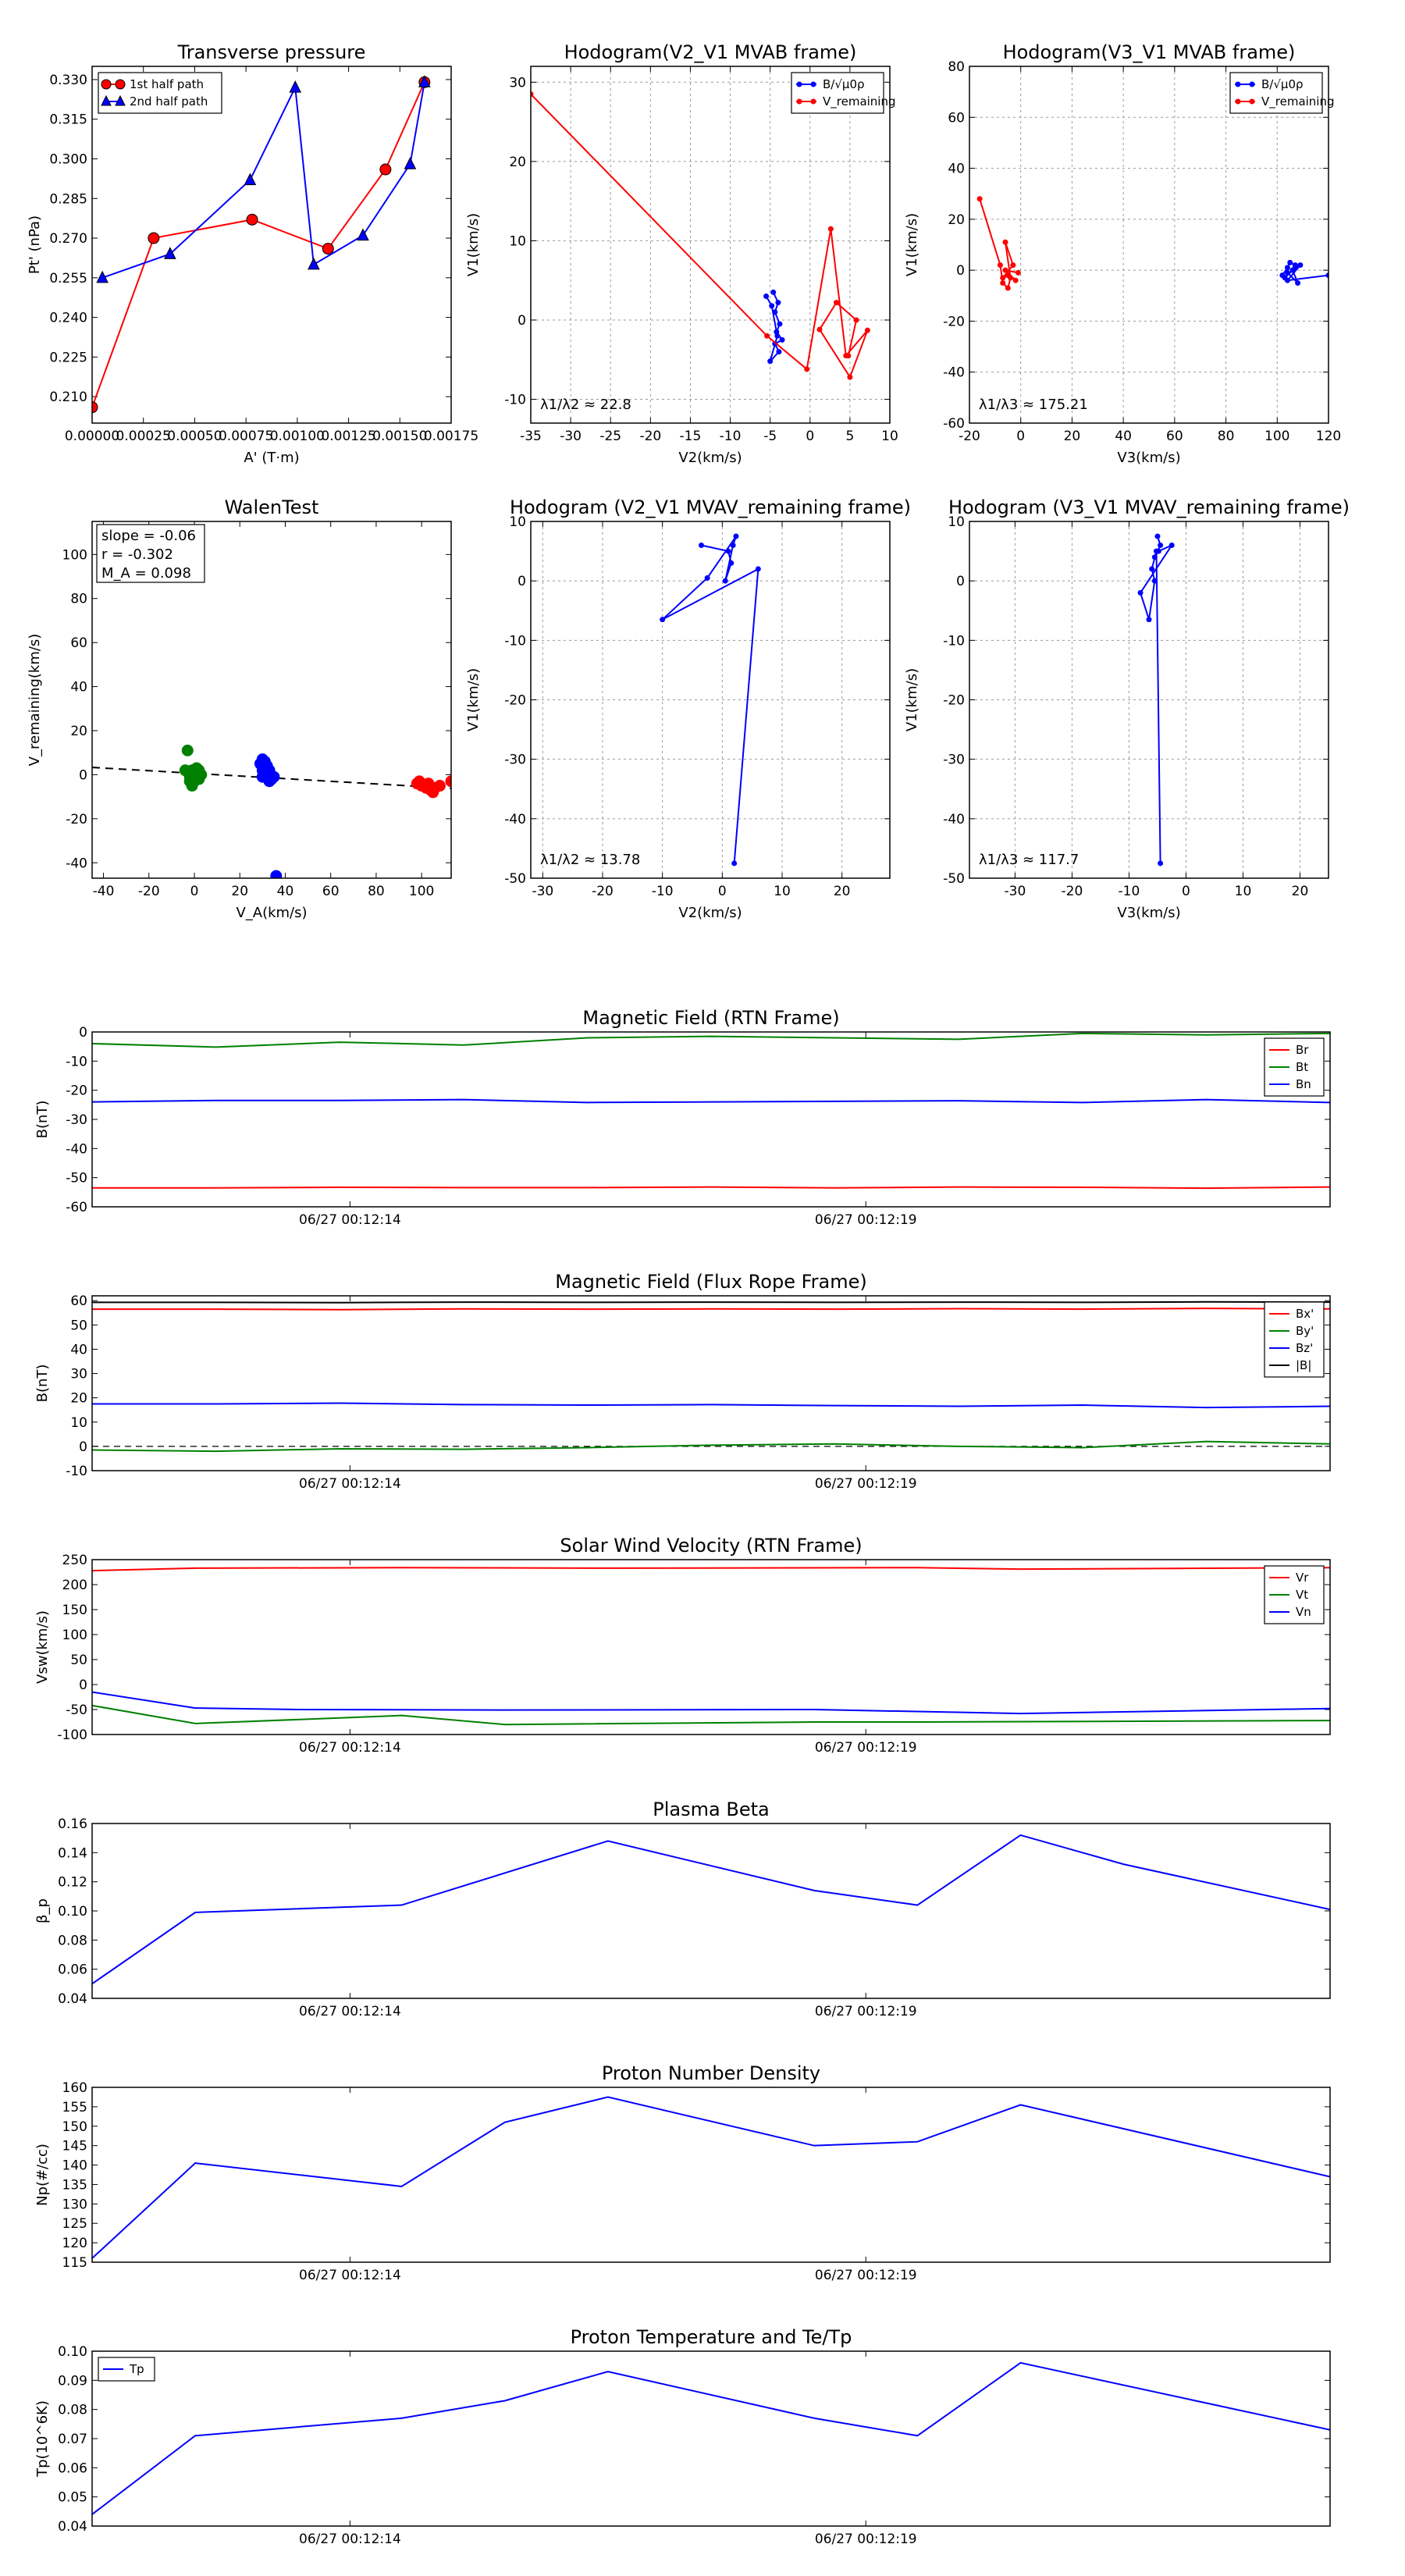  Describe the element at coordinates (43, 2439) in the screenshot. I see `y-axis-label: Tp(10^6K)` at that location.